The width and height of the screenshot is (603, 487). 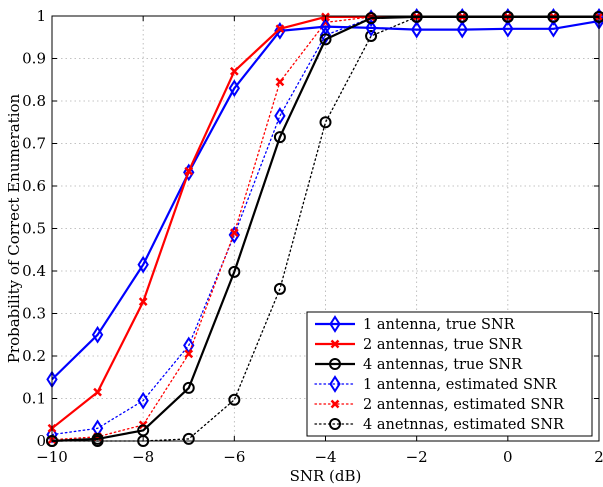 What do you see at coordinates (52, 457) in the screenshot?
I see `x-tick-label: −10` at bounding box center [52, 457].